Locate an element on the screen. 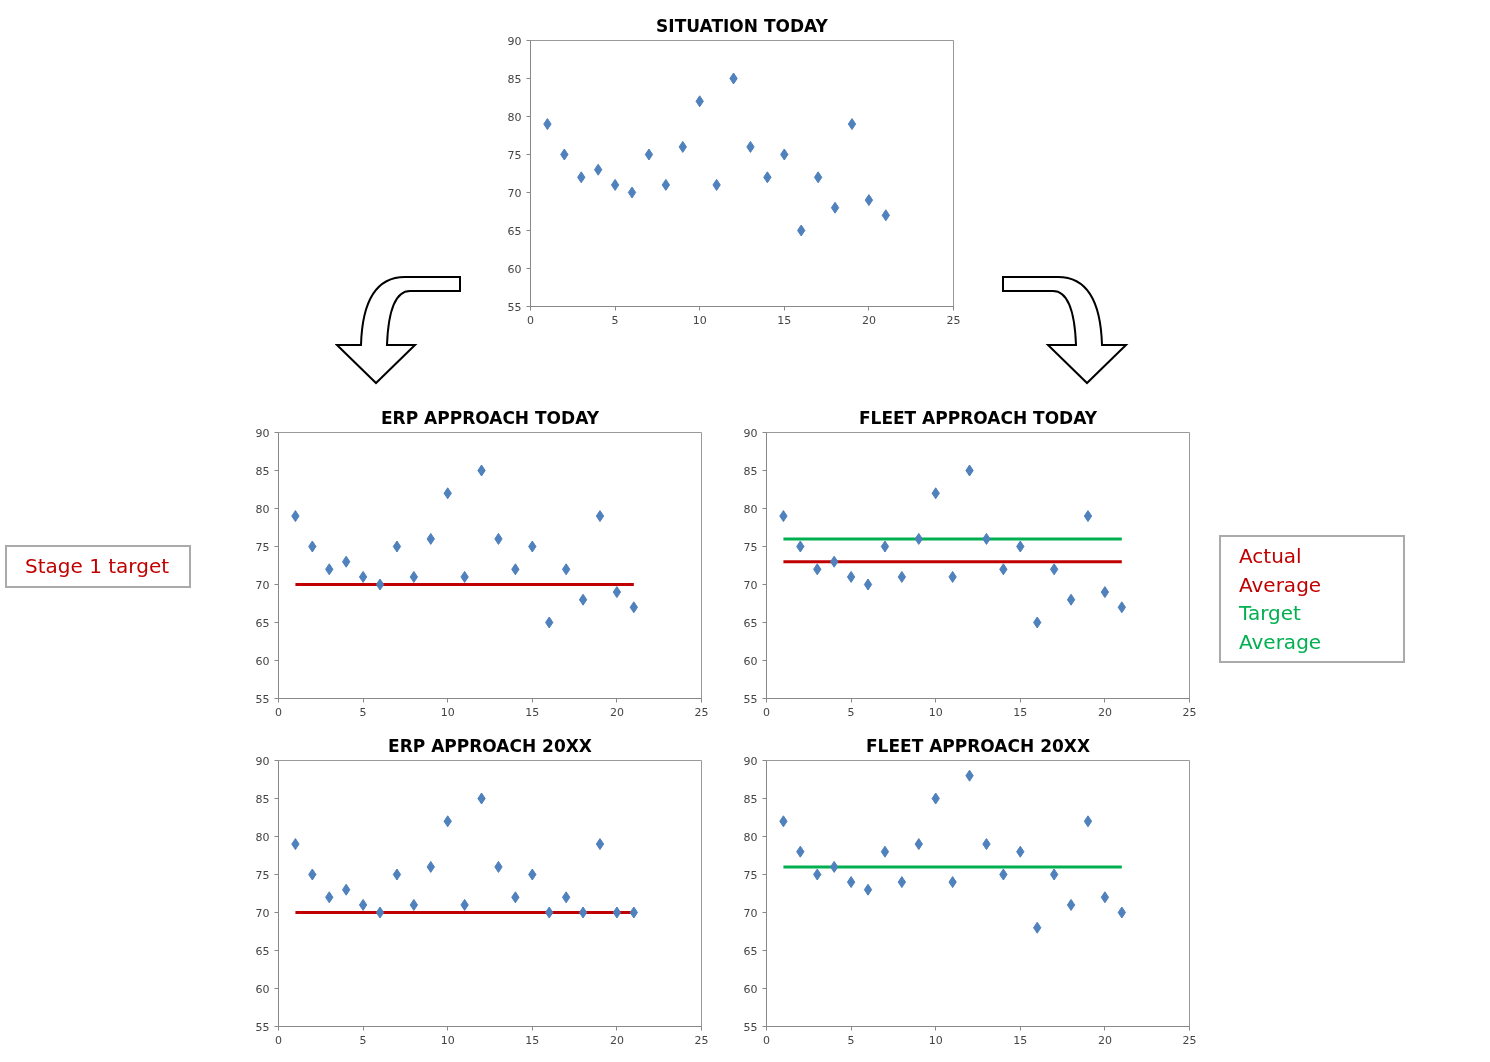 Image resolution: width=1490 pixels, height=1062 pixels. chart-title: SITUATION TODAY is located at coordinates (742, 25).